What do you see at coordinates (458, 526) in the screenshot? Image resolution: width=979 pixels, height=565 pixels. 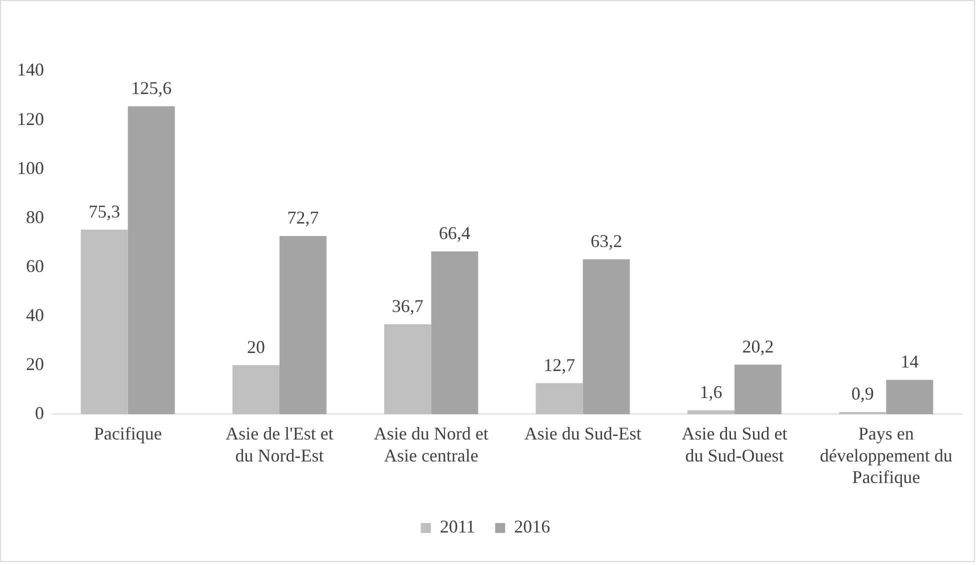 I see `legend-label: 2011` at bounding box center [458, 526].